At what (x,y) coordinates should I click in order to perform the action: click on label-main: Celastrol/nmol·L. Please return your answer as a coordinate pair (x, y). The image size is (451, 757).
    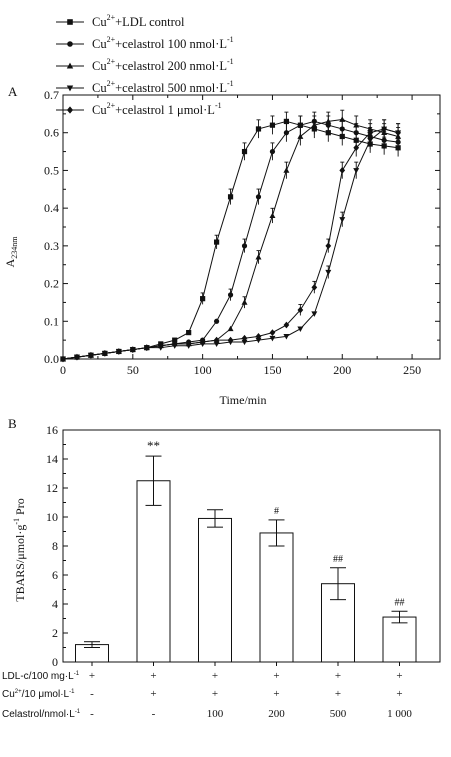
    Looking at the image, I should click on (38, 714).